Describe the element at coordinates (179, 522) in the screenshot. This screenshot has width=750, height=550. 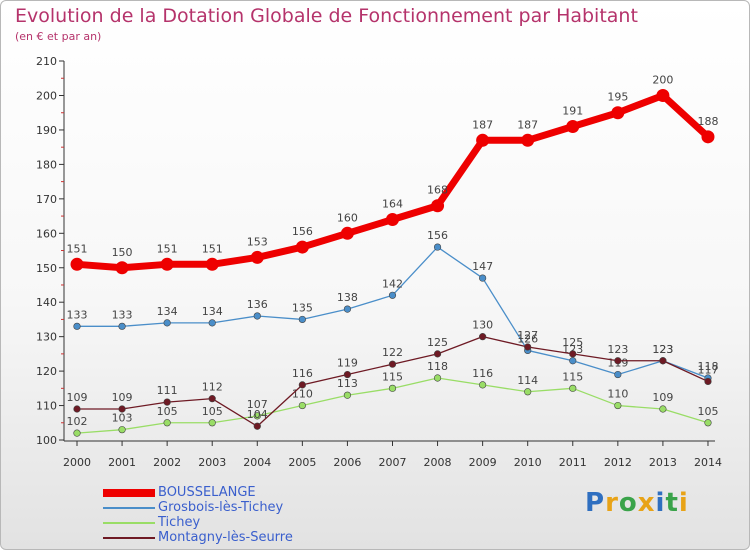
I see `legend-label: Tichey` at that location.